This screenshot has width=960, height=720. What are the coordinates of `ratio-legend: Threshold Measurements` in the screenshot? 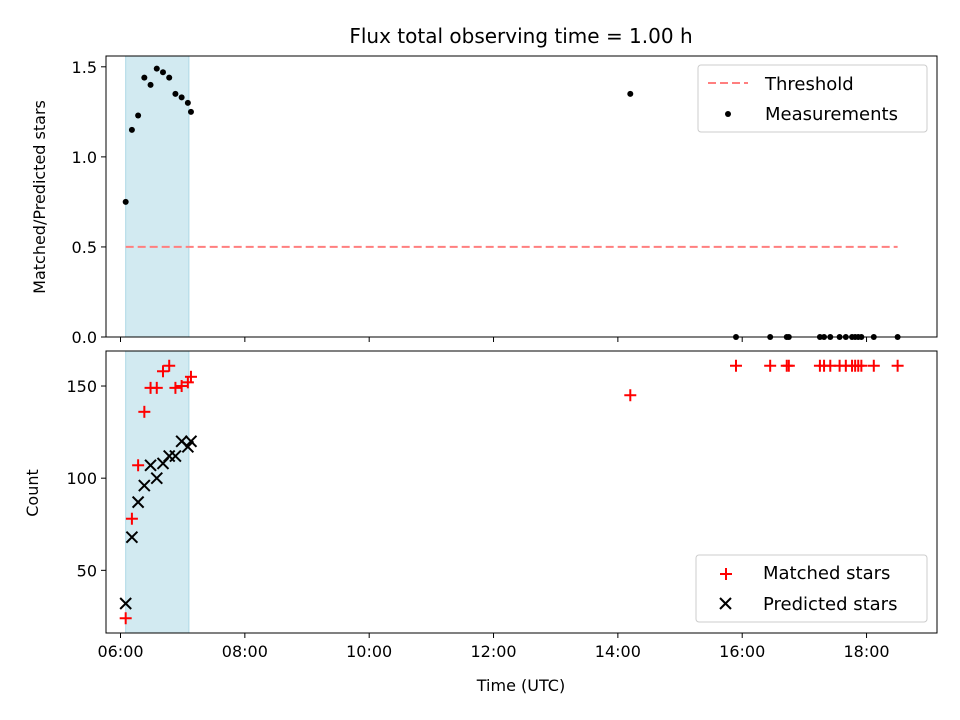 It's located at (812, 98).